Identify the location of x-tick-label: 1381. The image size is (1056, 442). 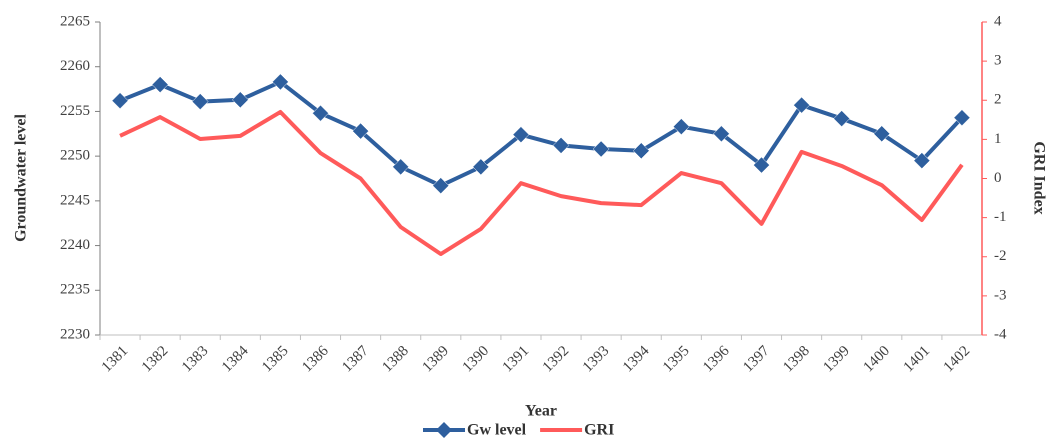
(115, 359).